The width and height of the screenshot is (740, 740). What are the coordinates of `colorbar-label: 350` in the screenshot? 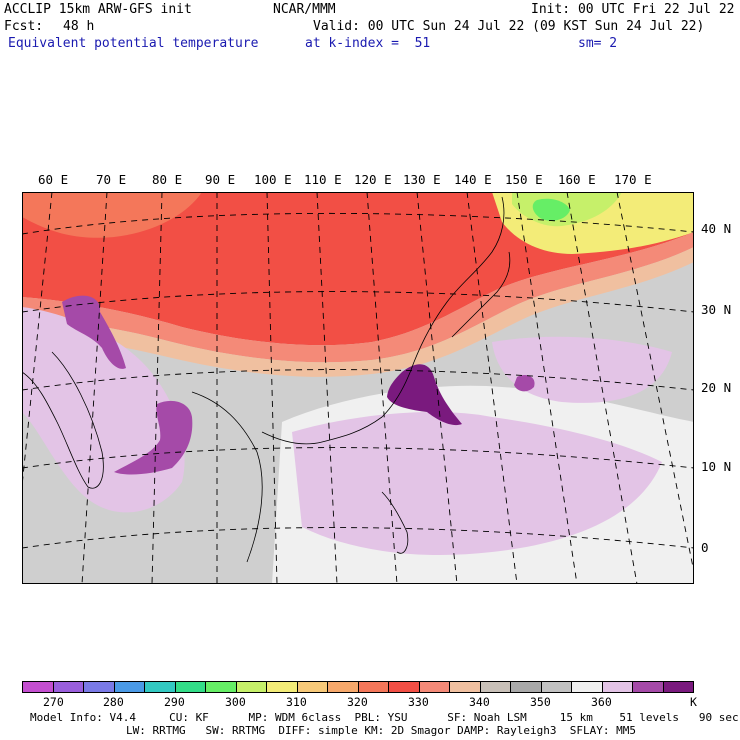 It's located at (540, 702).